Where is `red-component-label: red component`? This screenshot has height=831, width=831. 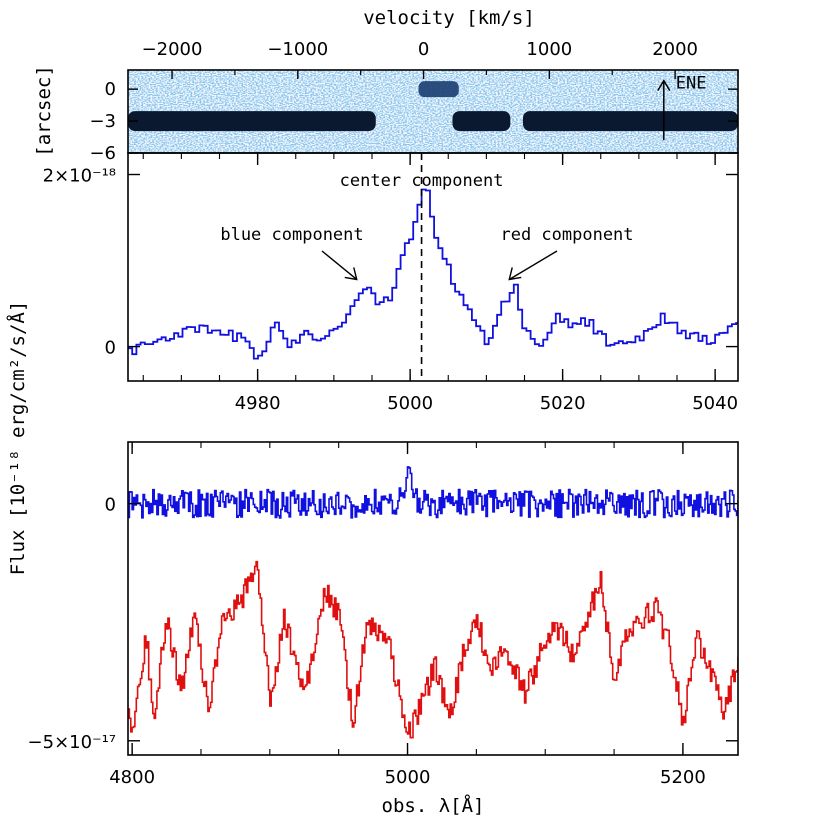
red-component-label: red component is located at coordinates (566, 235).